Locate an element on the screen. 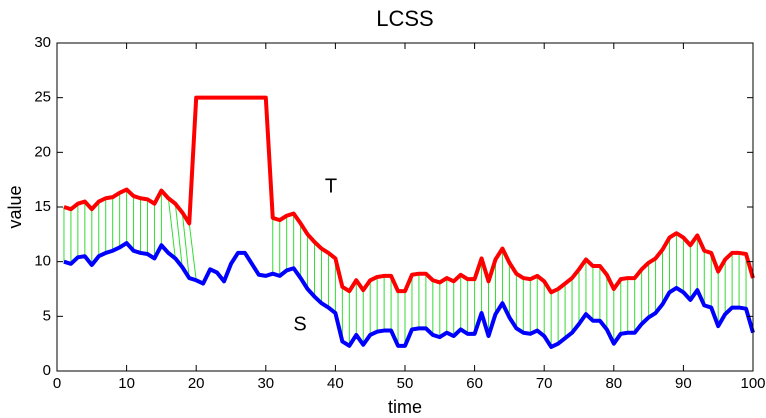 Image resolution: width=766 pixels, height=418 pixels. x-tick-label: 20 is located at coordinates (196, 383).